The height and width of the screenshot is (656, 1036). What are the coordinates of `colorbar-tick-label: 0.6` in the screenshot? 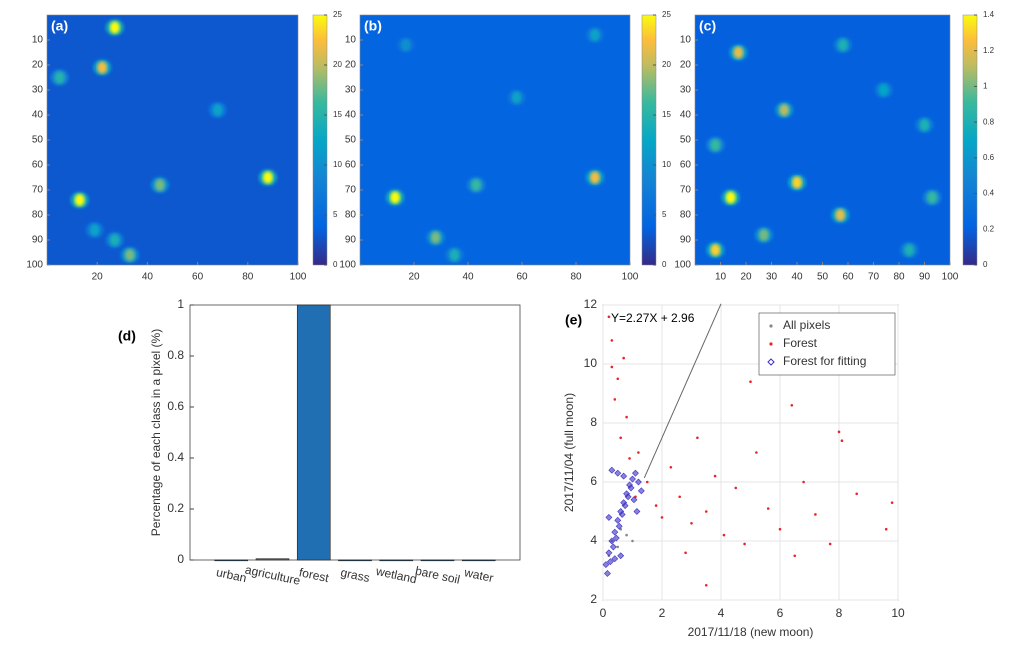 It's located at (989, 157).